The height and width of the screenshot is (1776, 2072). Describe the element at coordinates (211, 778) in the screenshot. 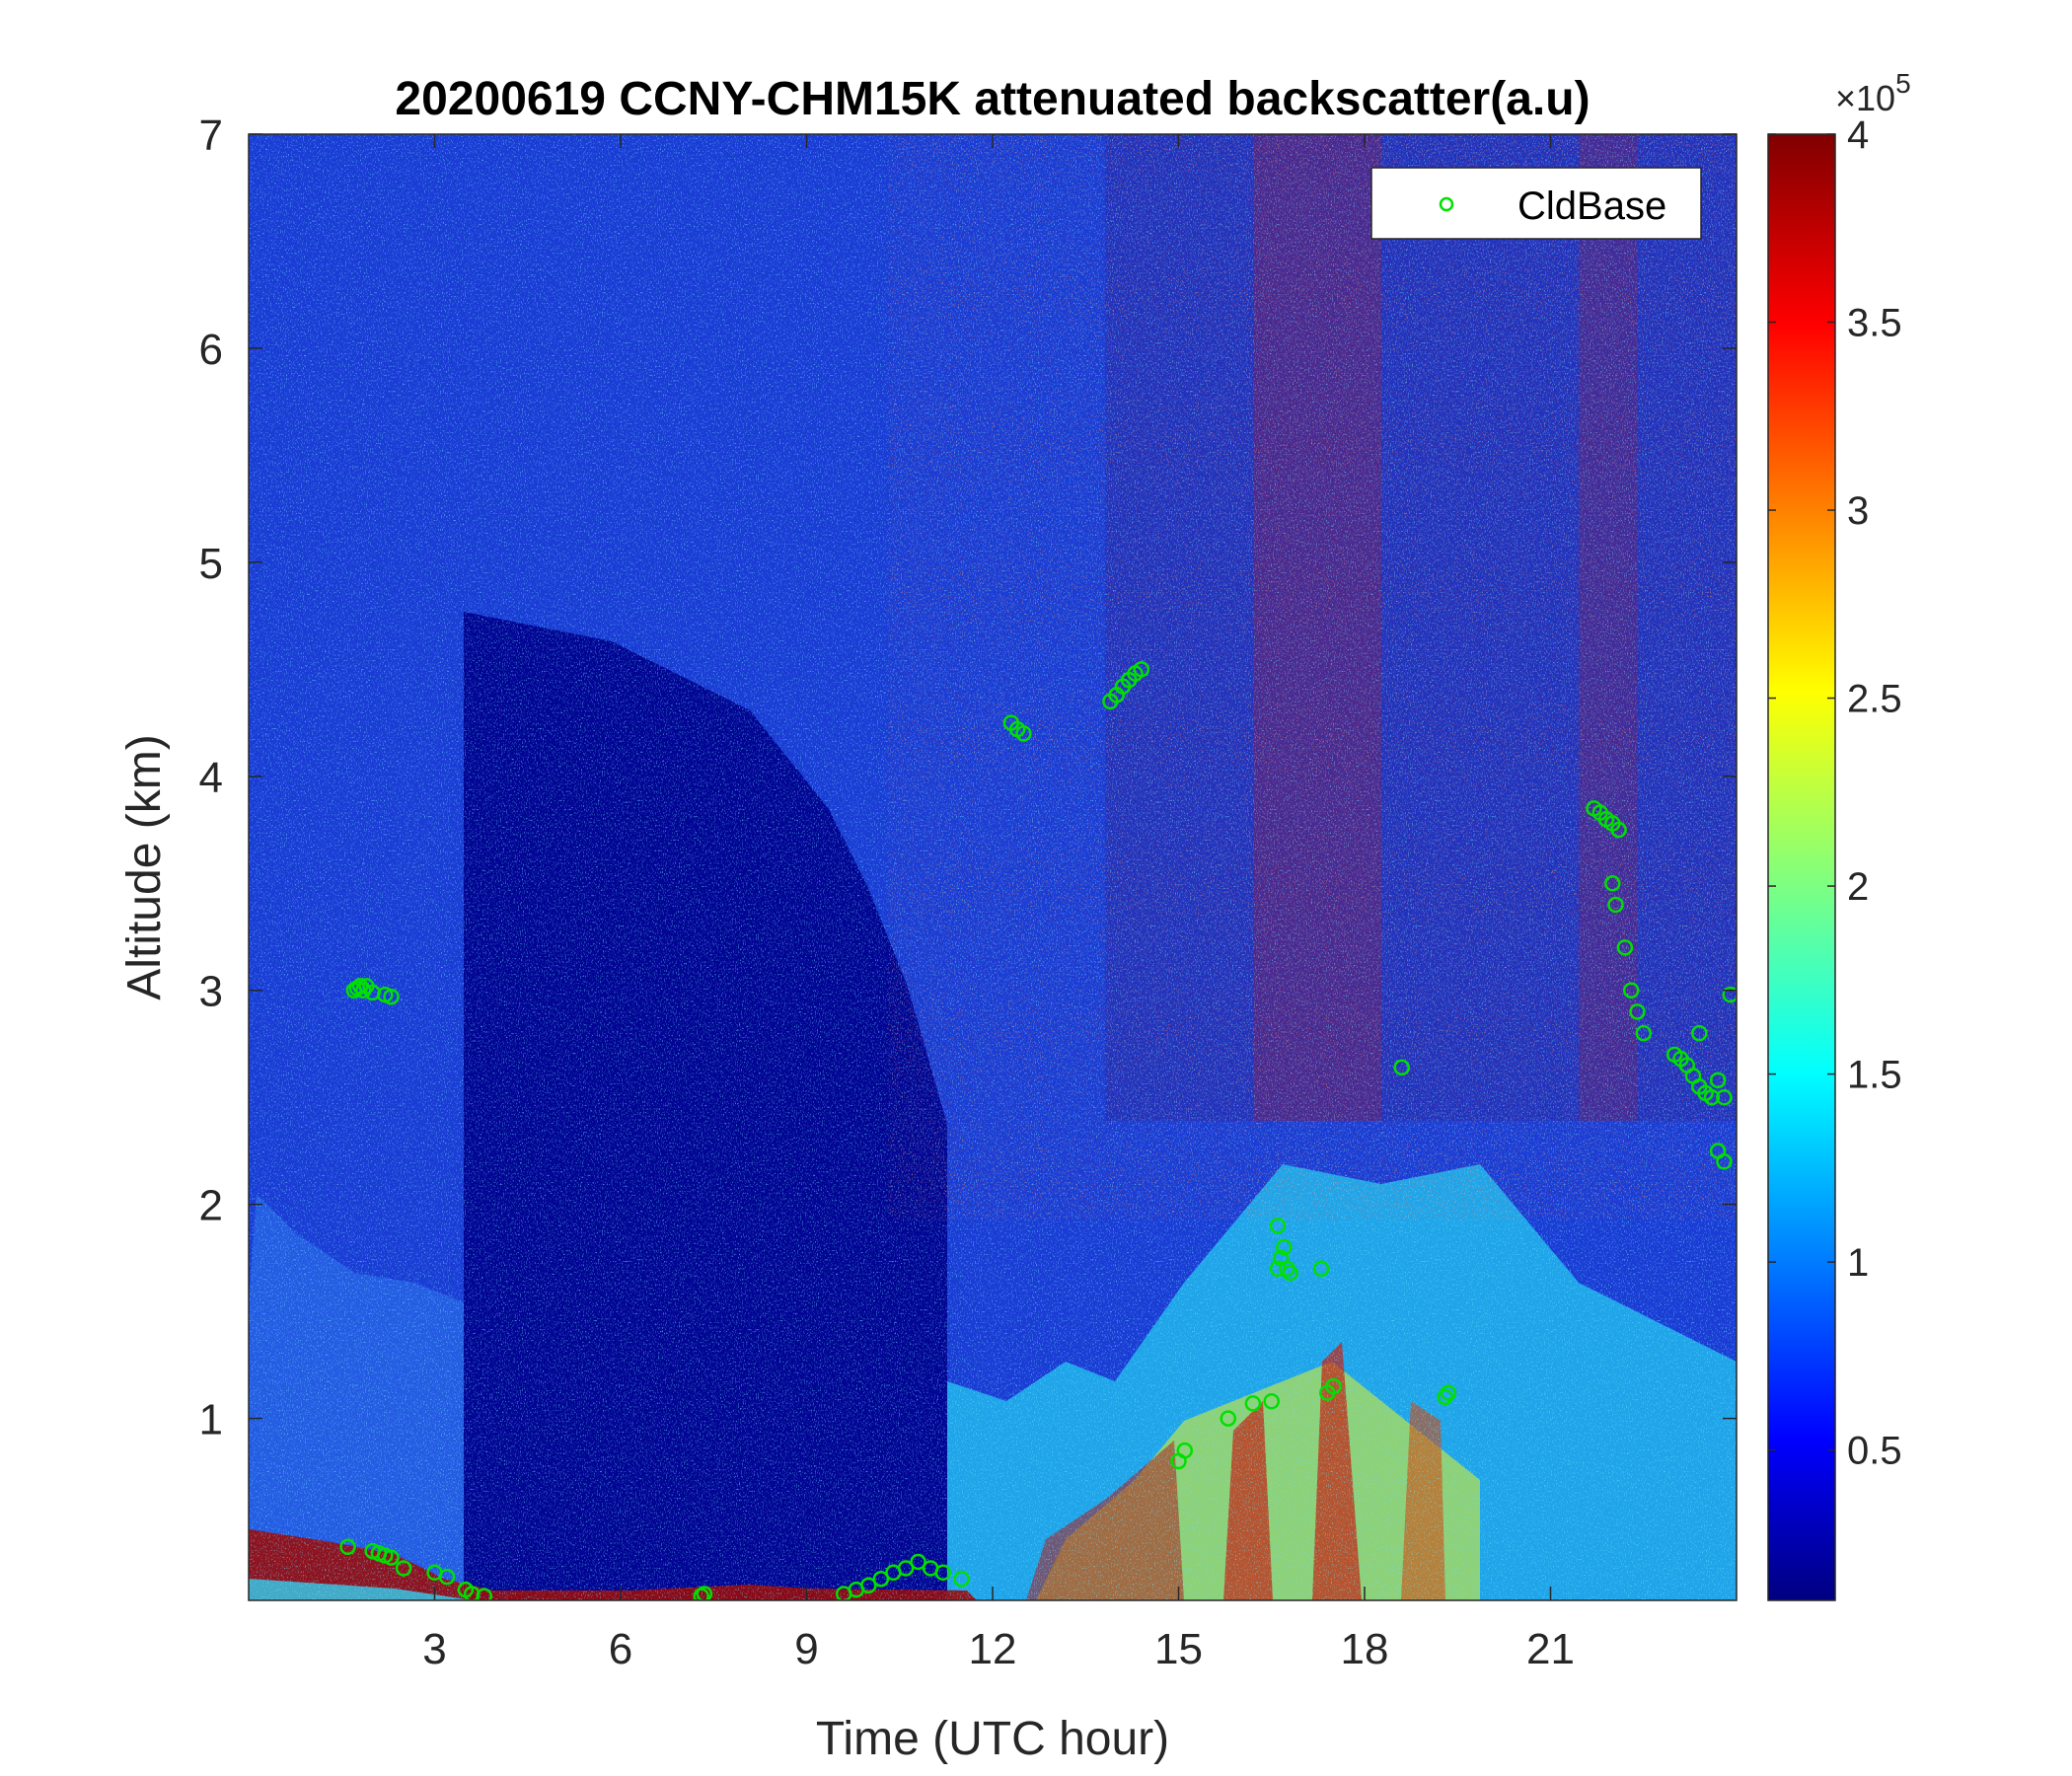

I see `y-tick-label: 4` at that location.